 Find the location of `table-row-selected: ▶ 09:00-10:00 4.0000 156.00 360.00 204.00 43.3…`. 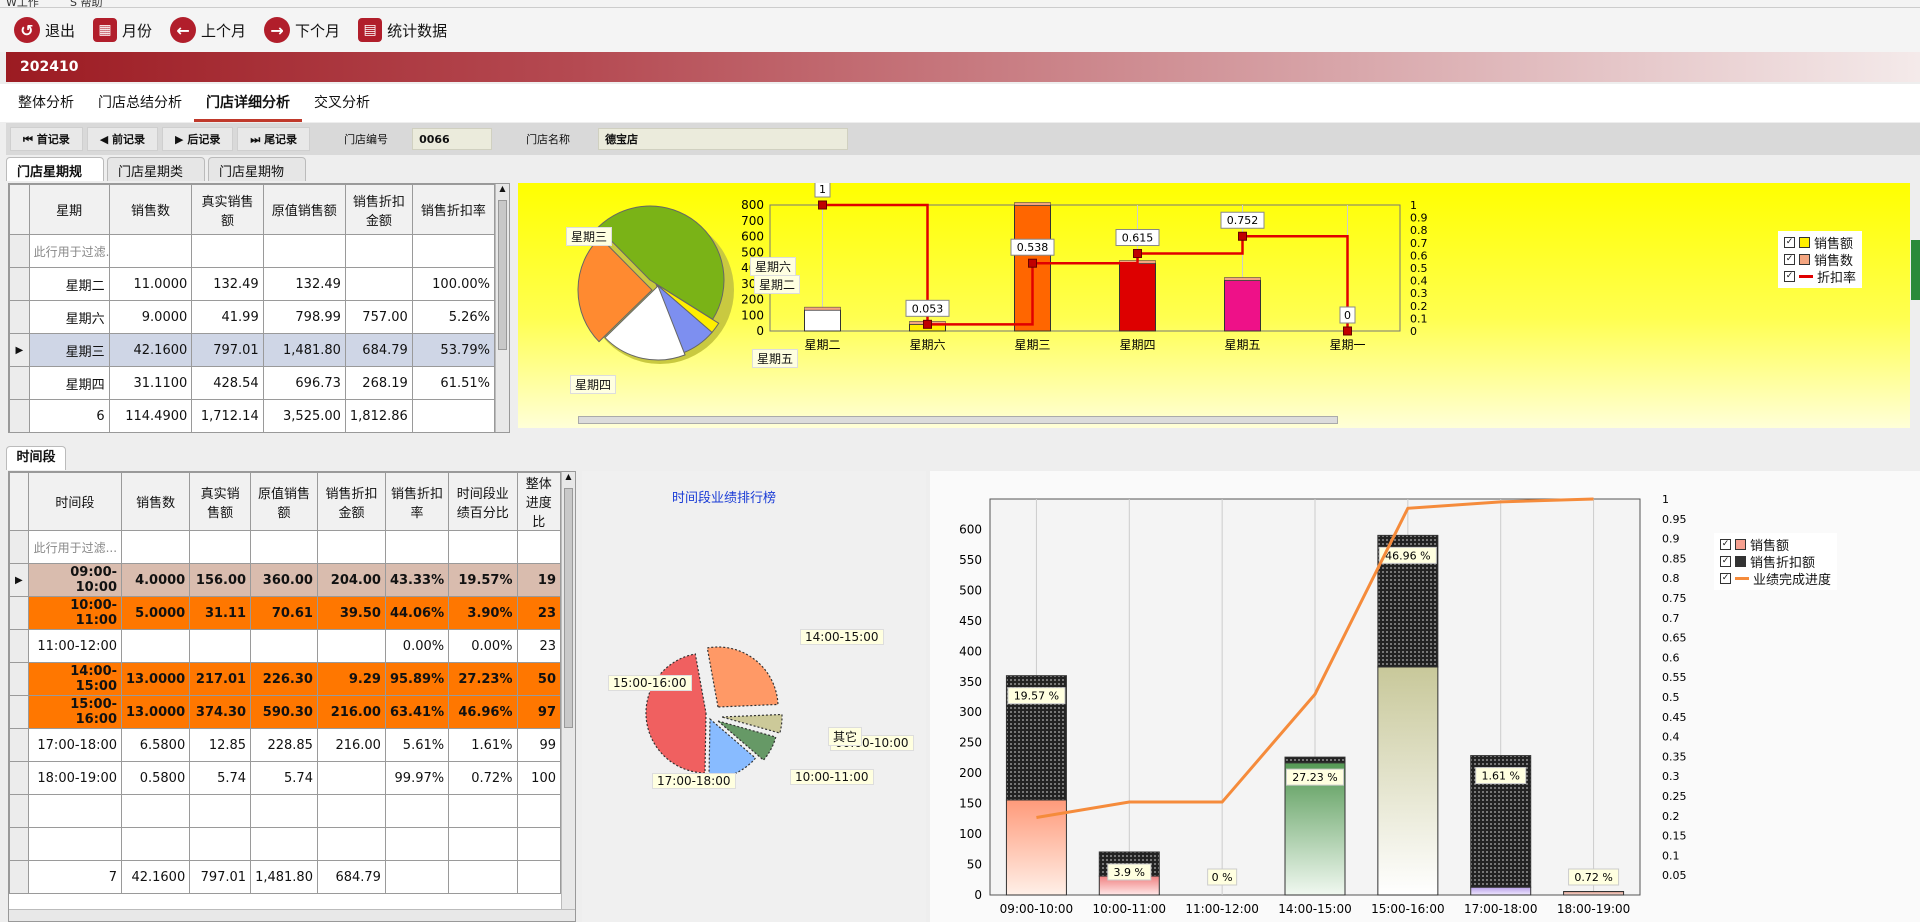

table-row-selected: ▶ 09:00-10:00 4.0000 156.00 360.00 204.00 43.3… is located at coordinates (285, 580).